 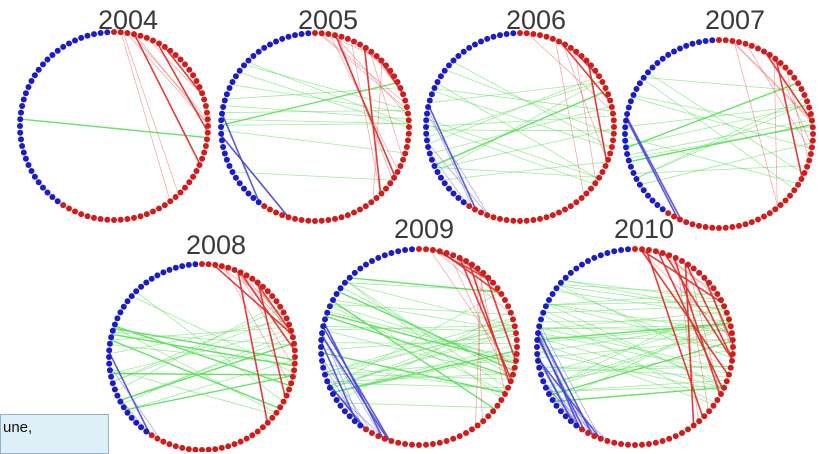 I want to click on year-label-2005: 2005, so click(x=328, y=20).